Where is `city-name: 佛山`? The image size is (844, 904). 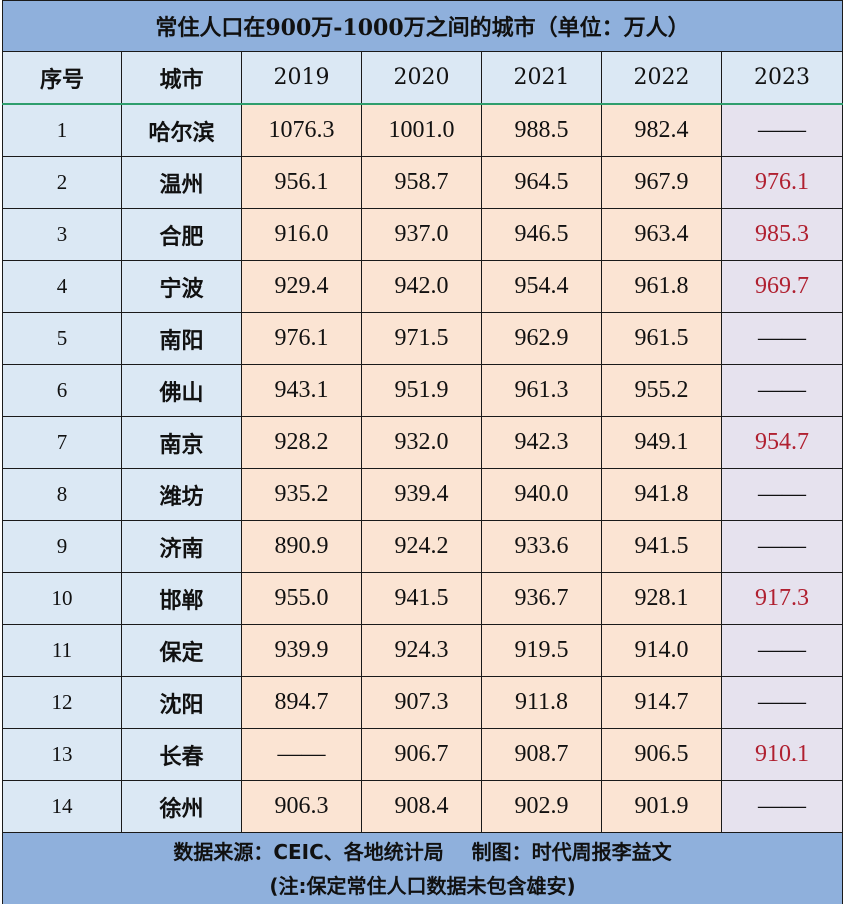 city-name: 佛山 is located at coordinates (181, 390).